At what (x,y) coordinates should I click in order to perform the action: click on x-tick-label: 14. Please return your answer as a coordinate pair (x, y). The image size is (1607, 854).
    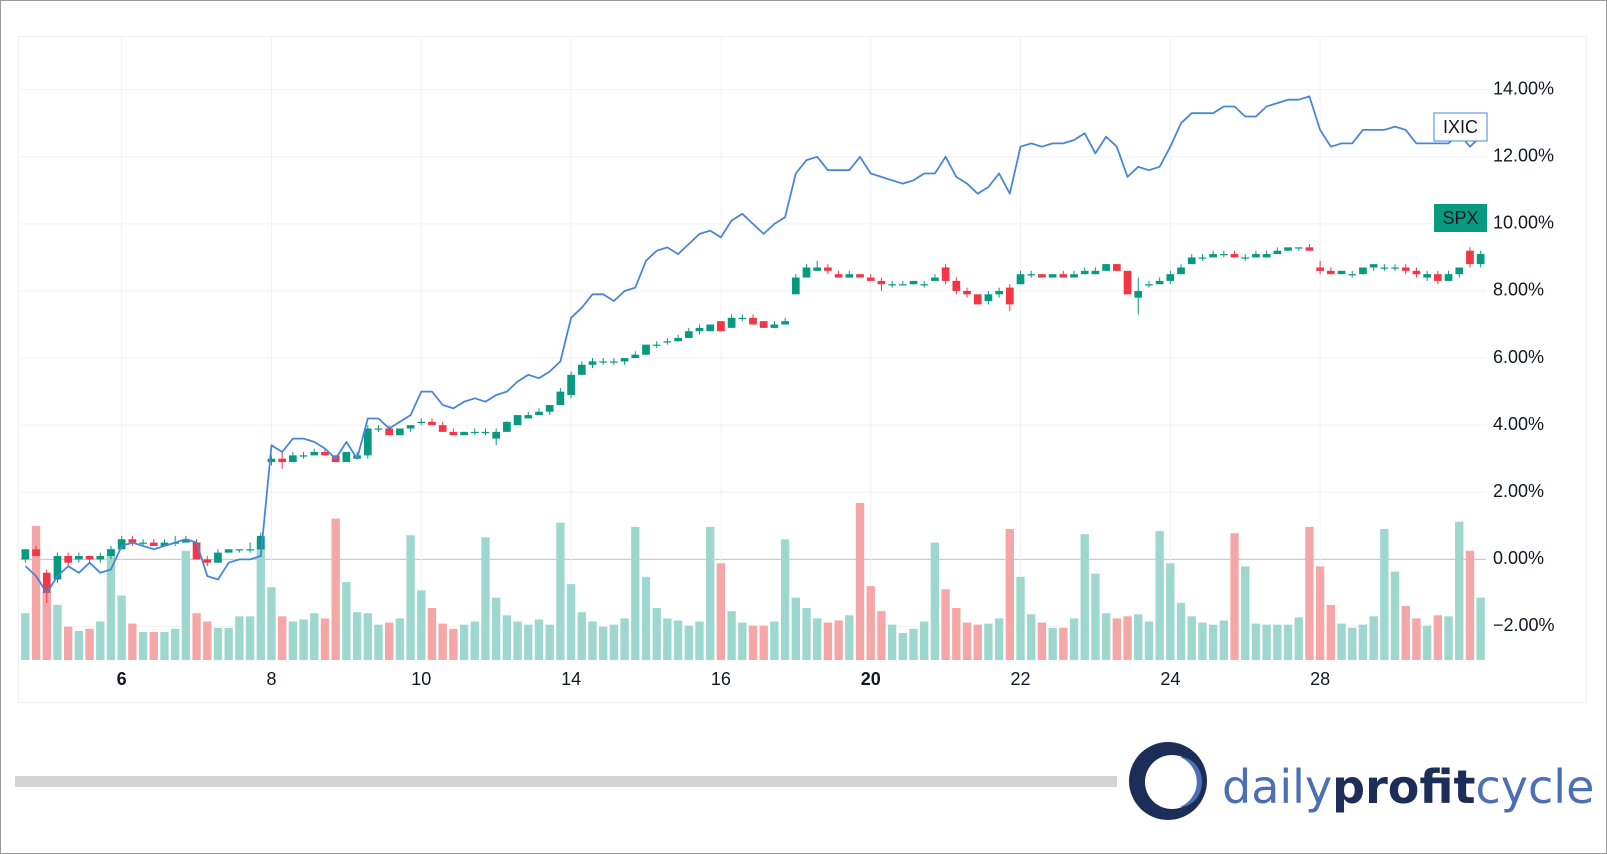
    Looking at the image, I should click on (571, 679).